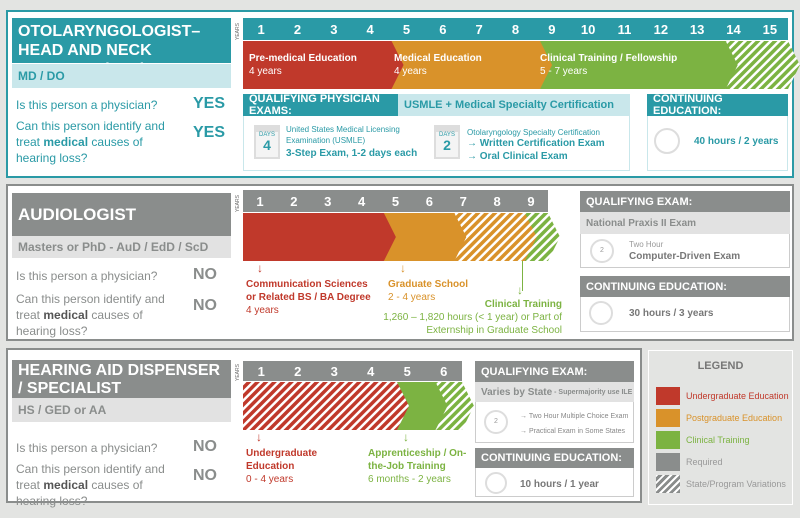 The width and height of the screenshot is (800, 518). What do you see at coordinates (609, 58) in the screenshot?
I see `seg-title: Clinical Training / Fellowship` at bounding box center [609, 58].